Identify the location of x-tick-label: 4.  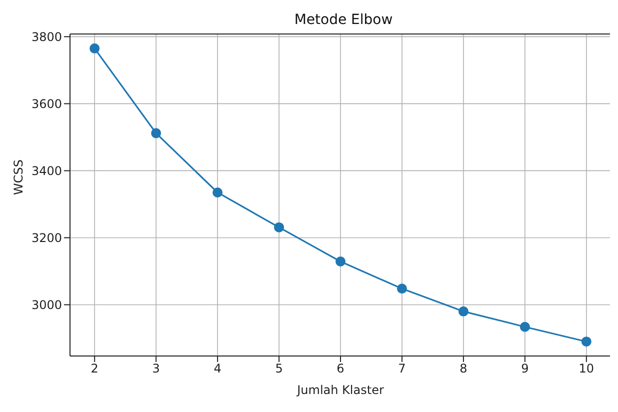
(218, 369).